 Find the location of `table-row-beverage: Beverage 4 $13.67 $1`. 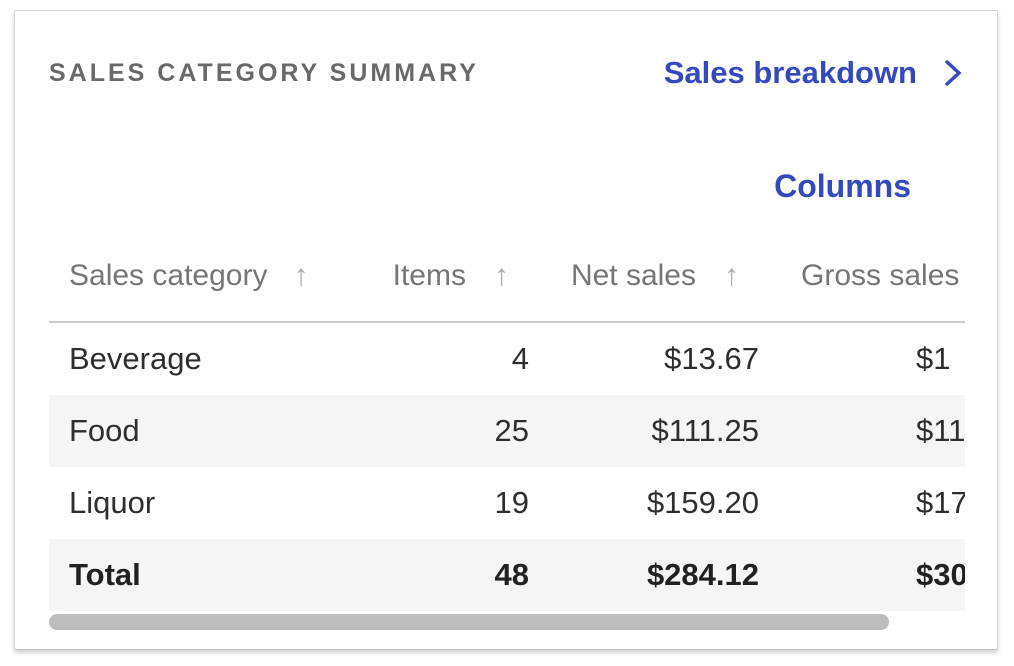

table-row-beverage: Beverage 4 $13.67 $1 is located at coordinates (507, 359).